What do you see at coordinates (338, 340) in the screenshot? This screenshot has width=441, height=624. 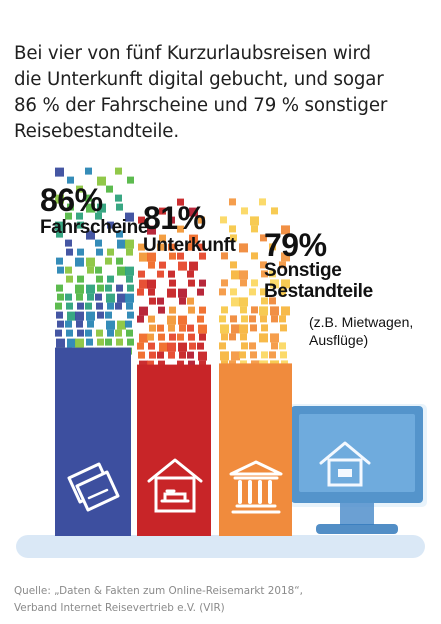 I see `note-line-1: Ausflüge)` at bounding box center [338, 340].